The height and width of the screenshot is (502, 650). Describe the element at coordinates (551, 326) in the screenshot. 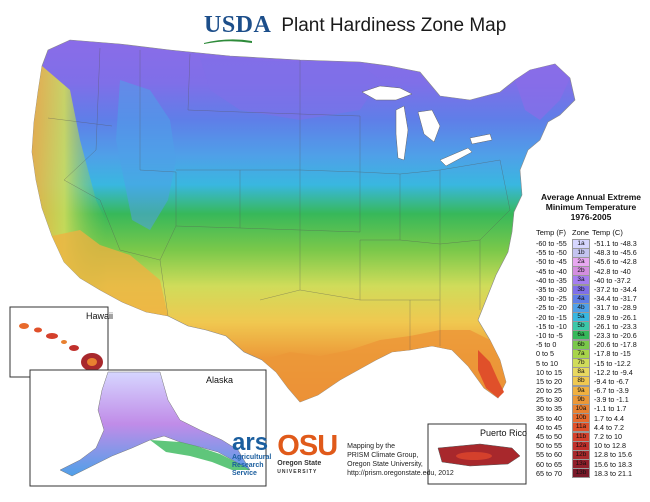

I see `legend-temp-f: -15 to -10` at that location.